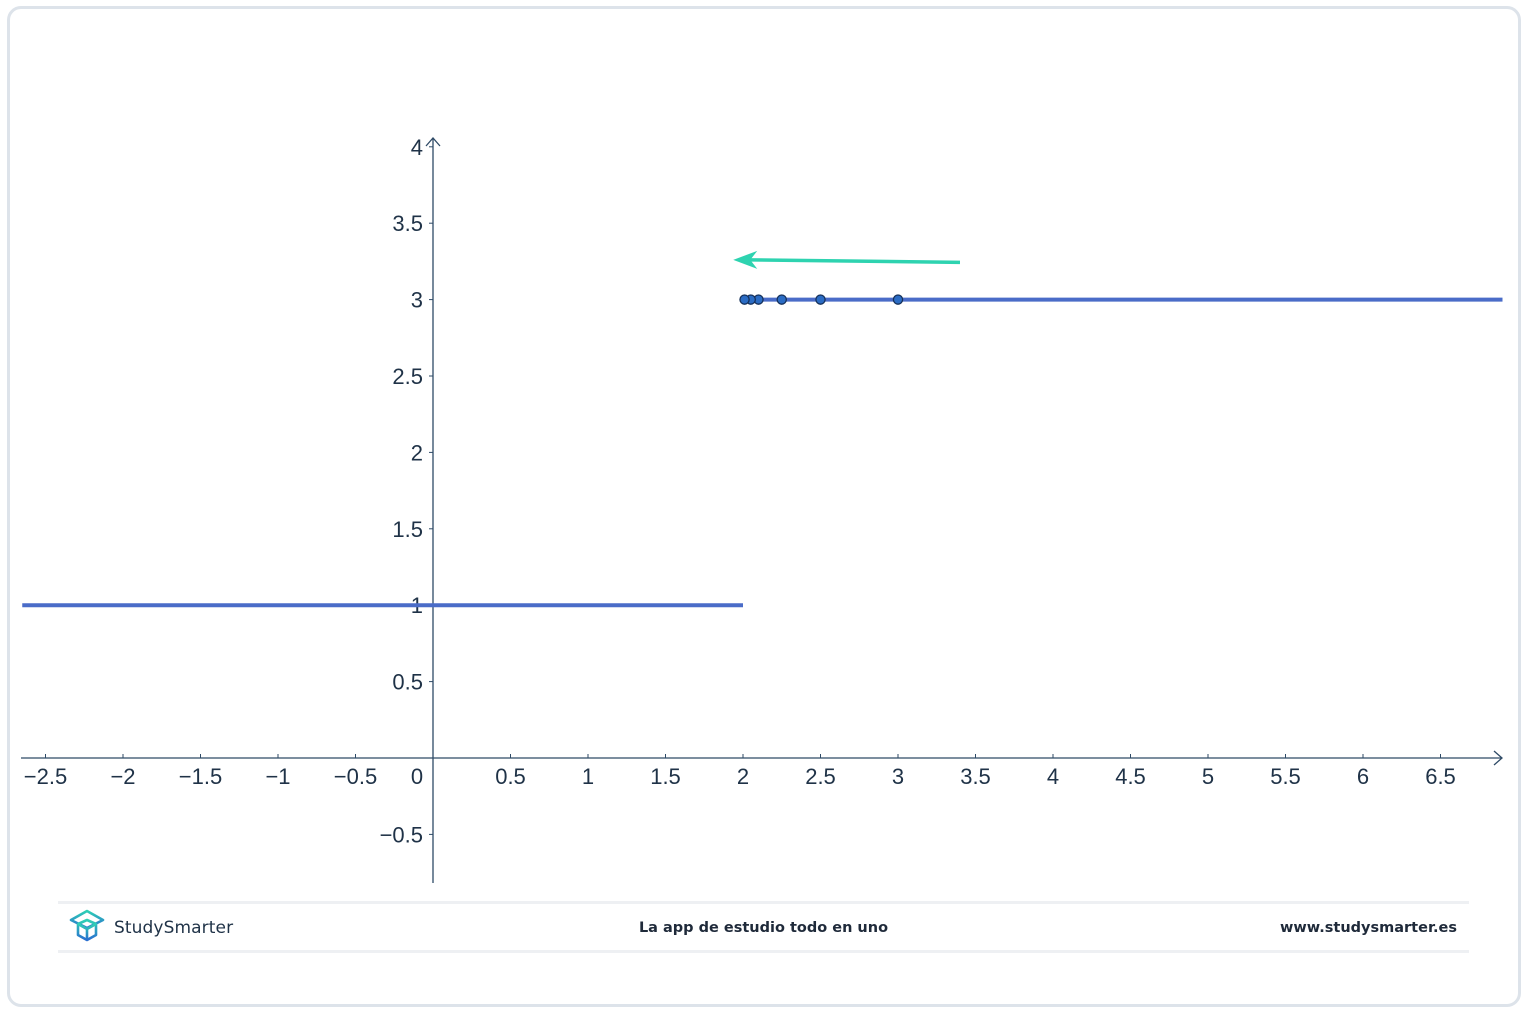 The height and width of the screenshot is (1012, 1527). I want to click on x-tick-label: 3, so click(898, 776).